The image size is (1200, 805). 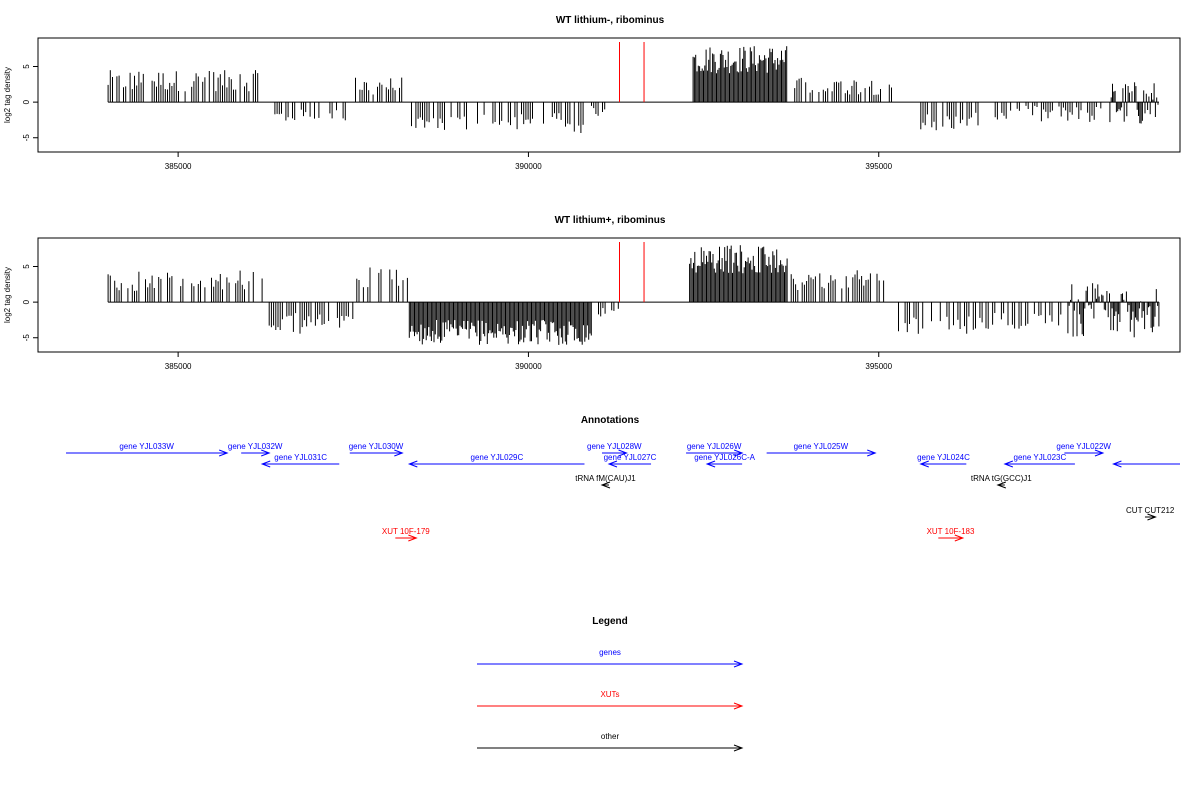 What do you see at coordinates (610, 658) in the screenshot?
I see `legend-item: genes` at bounding box center [610, 658].